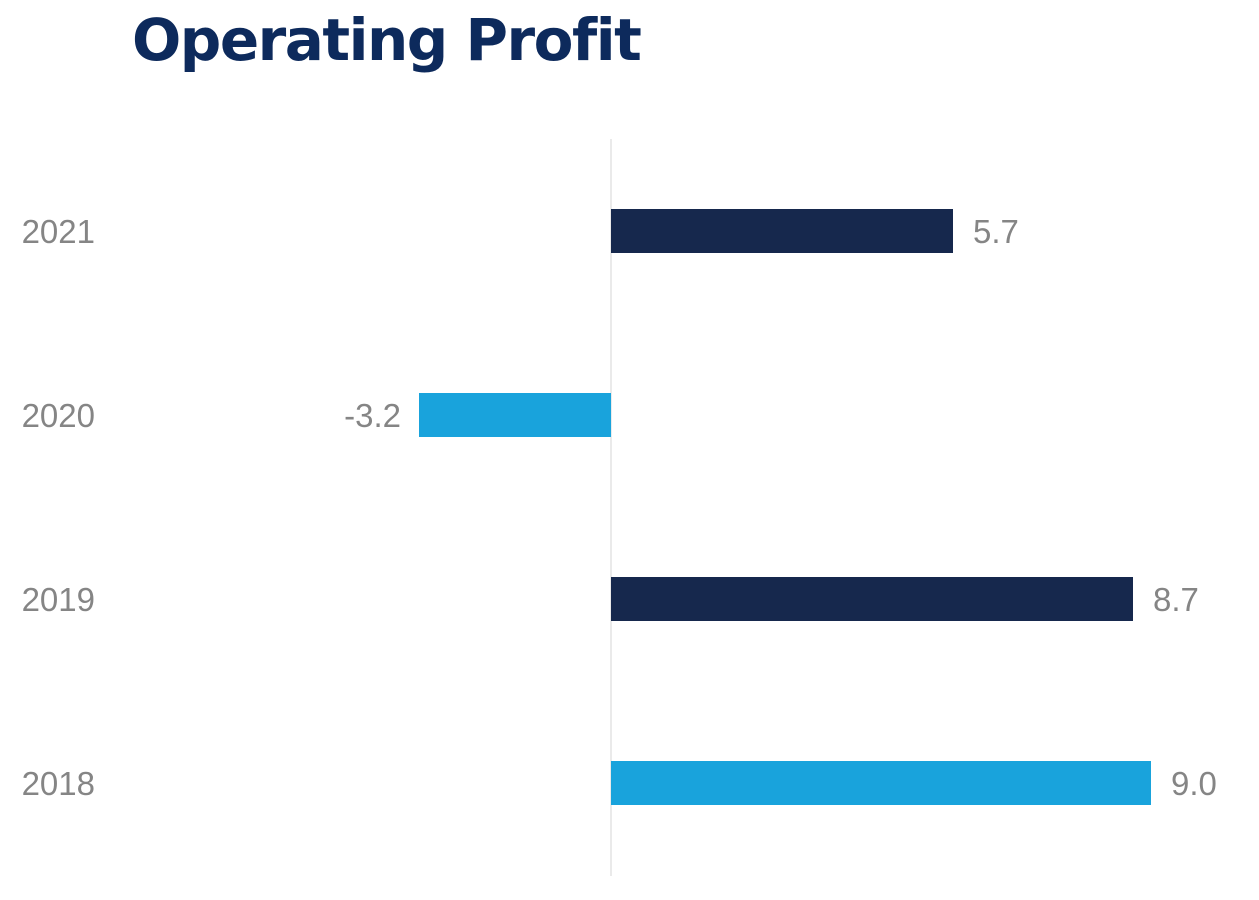  What do you see at coordinates (58, 415) in the screenshot?
I see `category-label-2020: 2020` at bounding box center [58, 415].